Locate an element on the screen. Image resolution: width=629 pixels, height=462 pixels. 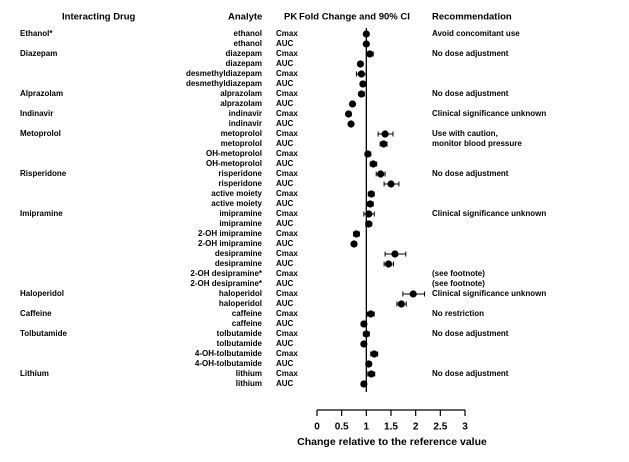
drug-label: Imipramine is located at coordinates (41, 213).